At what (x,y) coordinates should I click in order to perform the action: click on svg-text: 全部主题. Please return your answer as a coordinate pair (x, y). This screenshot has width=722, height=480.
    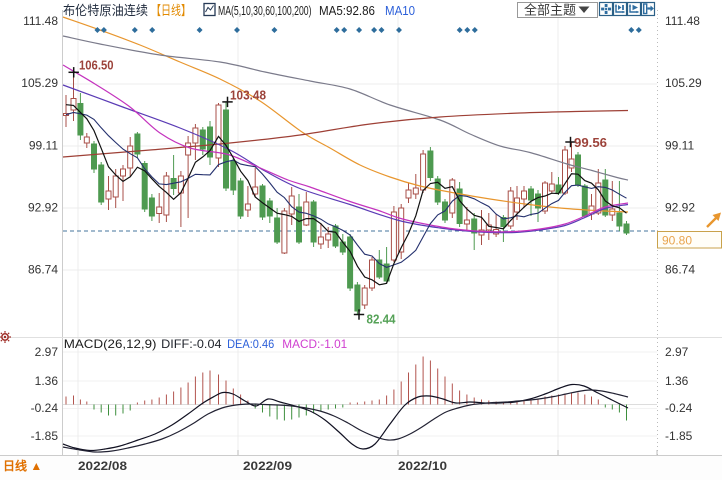
    Looking at the image, I should click on (550, 10).